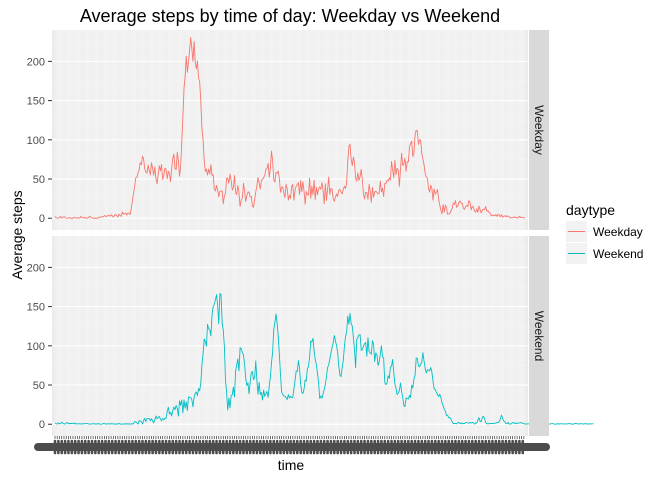 The height and width of the screenshot is (480, 672). I want to click on legend: daytype Weekday Weekend, so click(604, 233).